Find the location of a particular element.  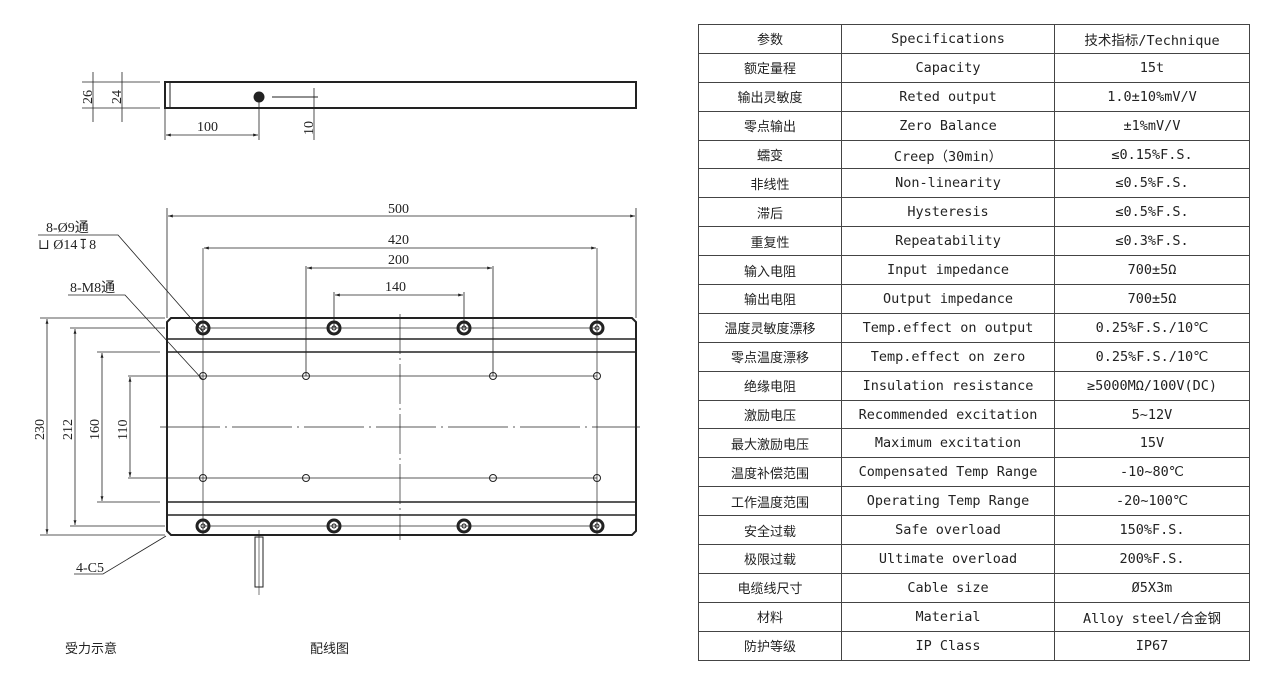

param-cn-cell: 防护等级 is located at coordinates (770, 645).